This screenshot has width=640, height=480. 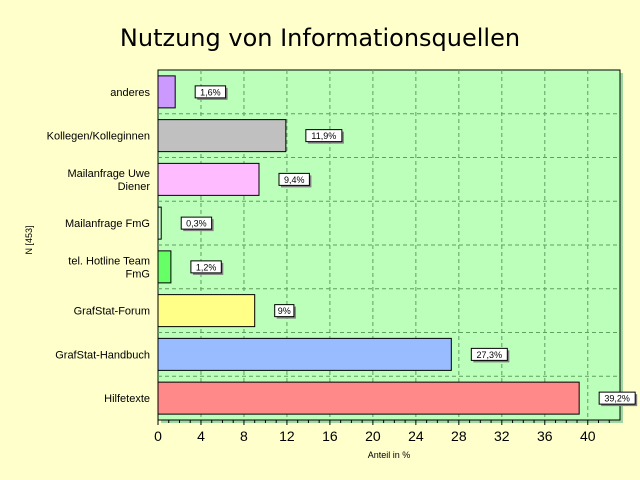 What do you see at coordinates (109, 261) in the screenshot?
I see `category-label-line: tel. Hotline Team` at bounding box center [109, 261].